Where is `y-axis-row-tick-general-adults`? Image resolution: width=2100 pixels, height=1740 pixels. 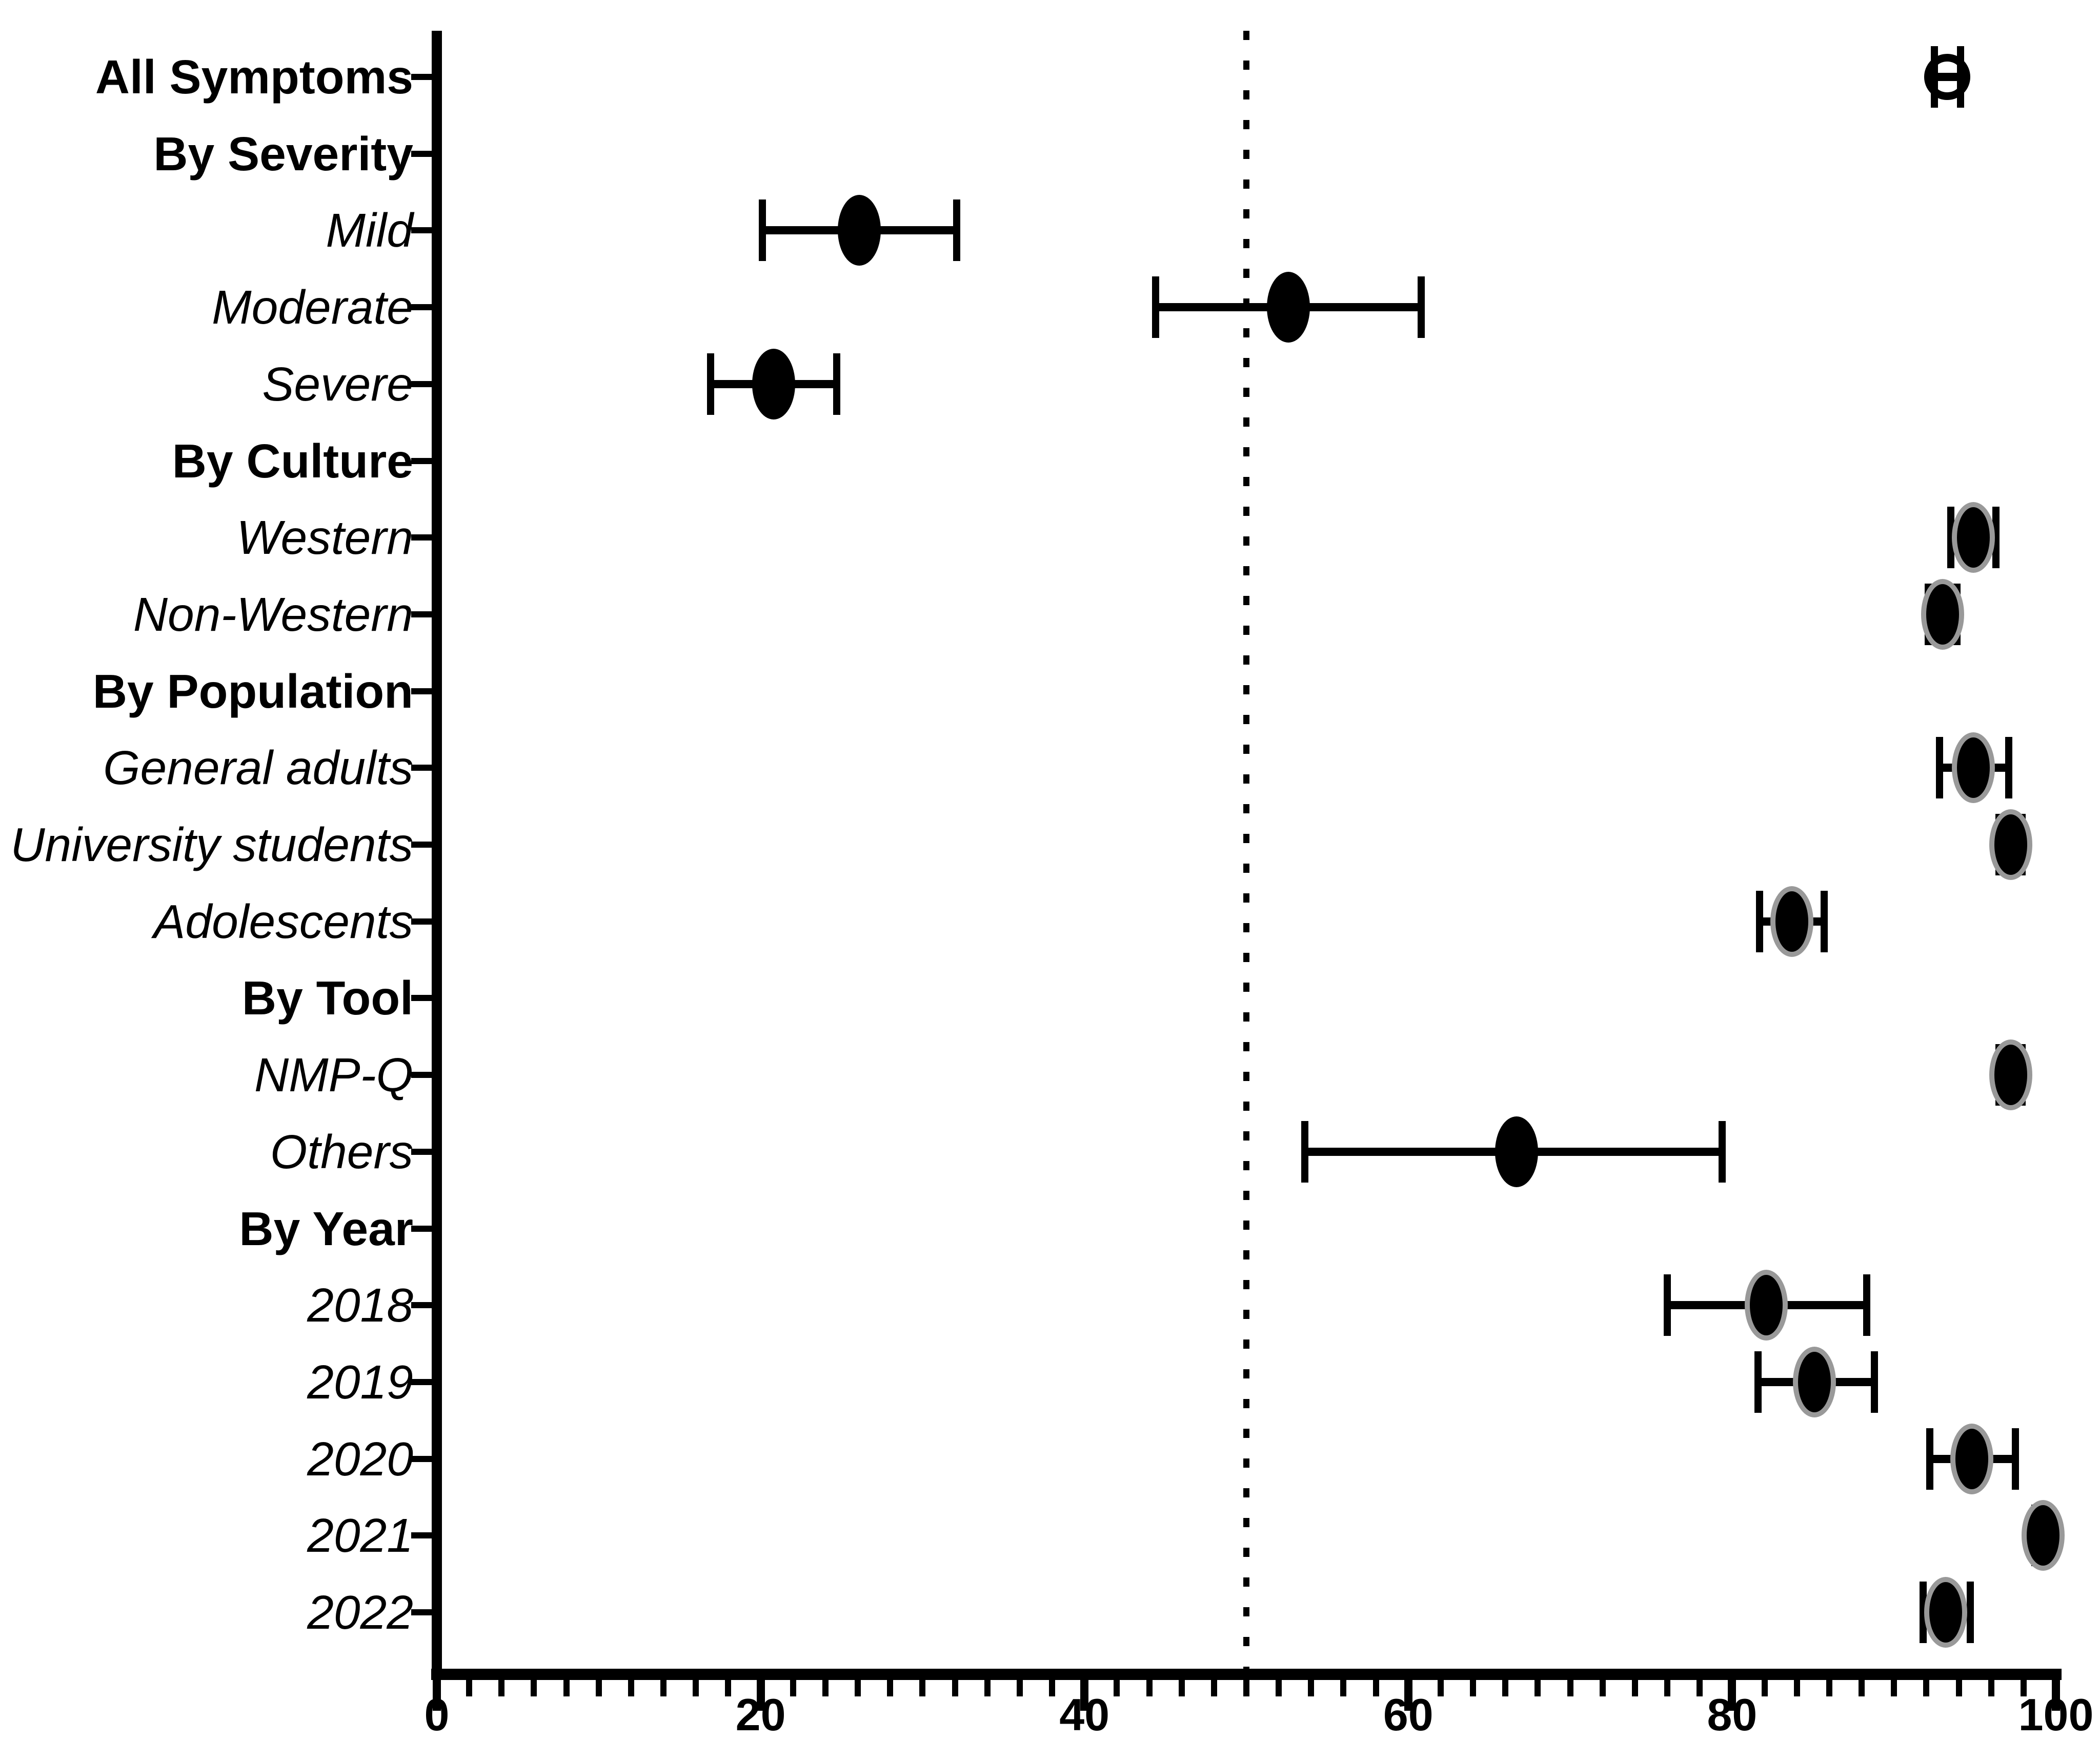 y-axis-row-tick-general-adults is located at coordinates (421, 768).